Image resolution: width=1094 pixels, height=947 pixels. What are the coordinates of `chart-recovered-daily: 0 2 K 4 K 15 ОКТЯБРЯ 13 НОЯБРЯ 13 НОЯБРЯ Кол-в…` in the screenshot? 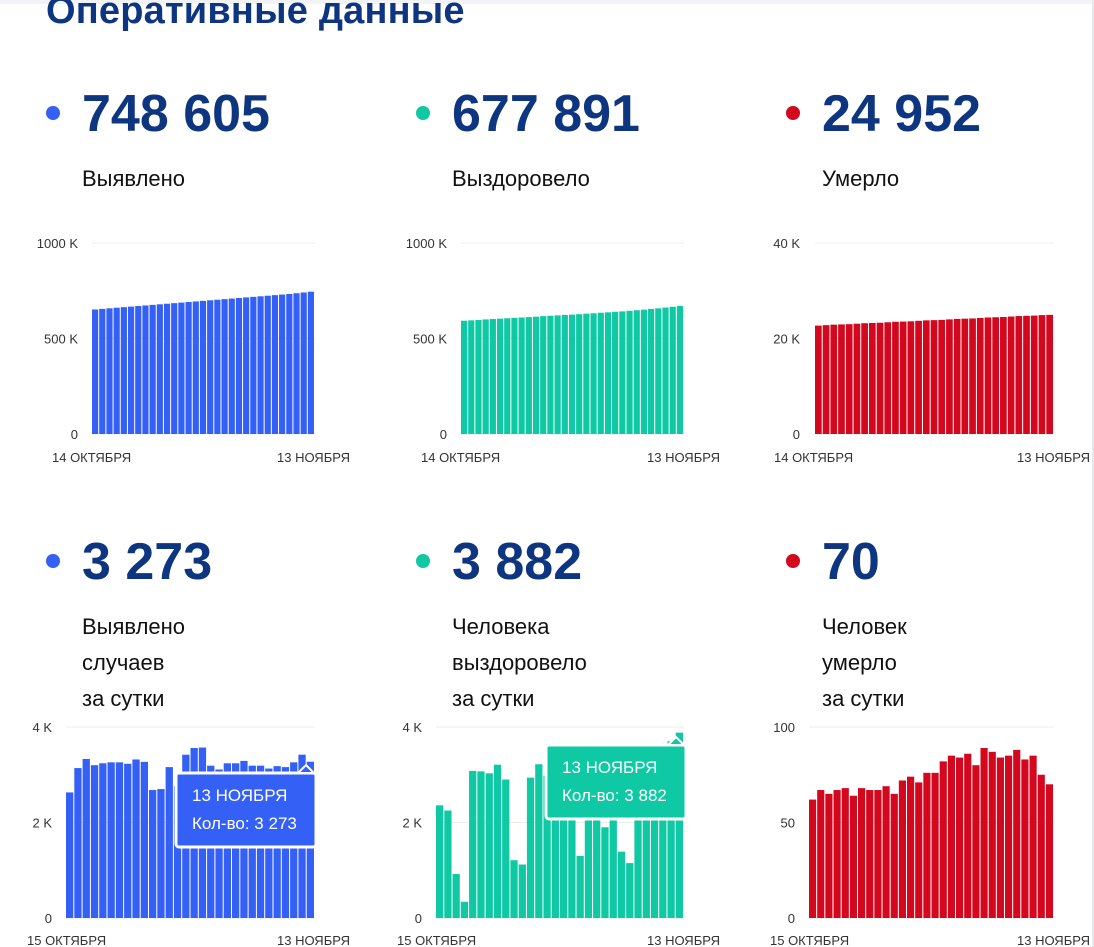 It's located at (558, 833).